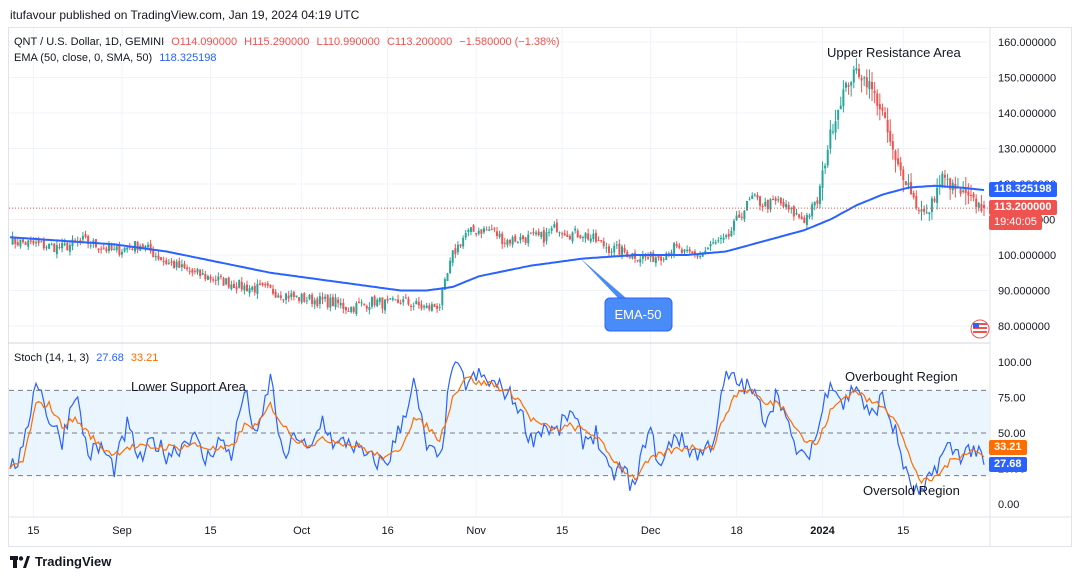 This screenshot has width=1080, height=579. I want to click on change-value: −1.580000 (−1.38%), so click(509, 42).